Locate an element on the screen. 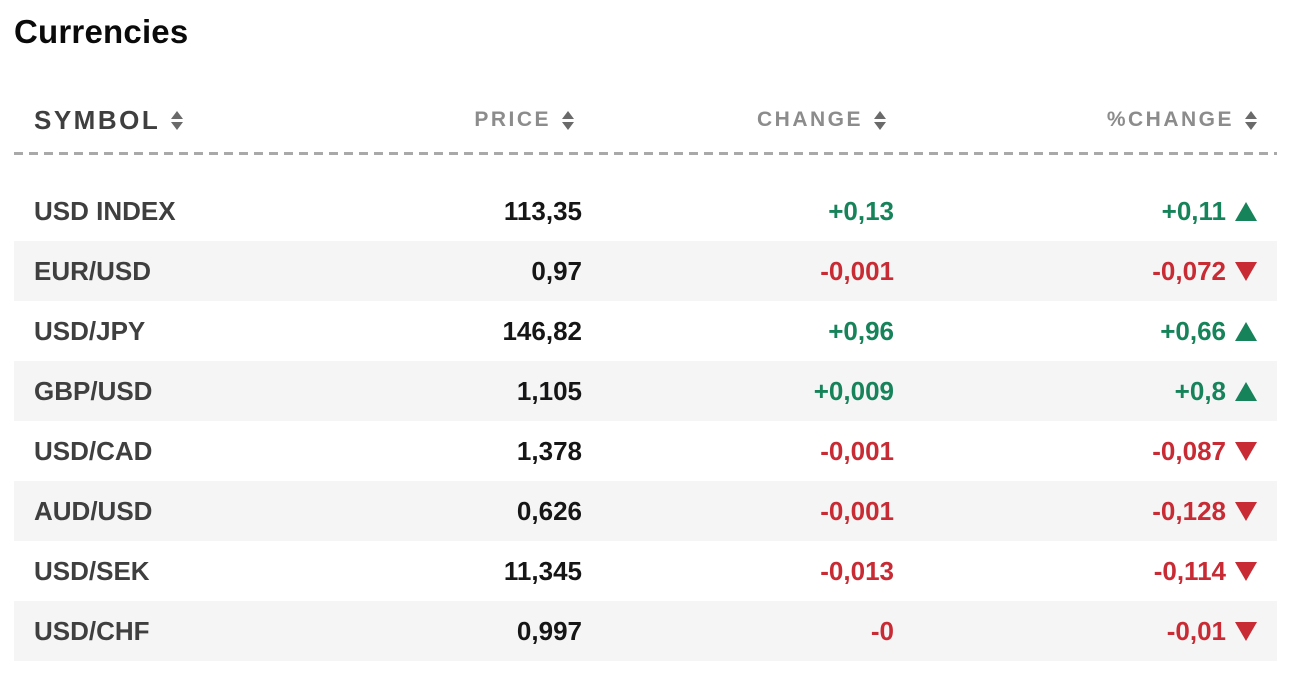 This screenshot has width=1292, height=694. price-cell: 0,997 is located at coordinates (549, 630).